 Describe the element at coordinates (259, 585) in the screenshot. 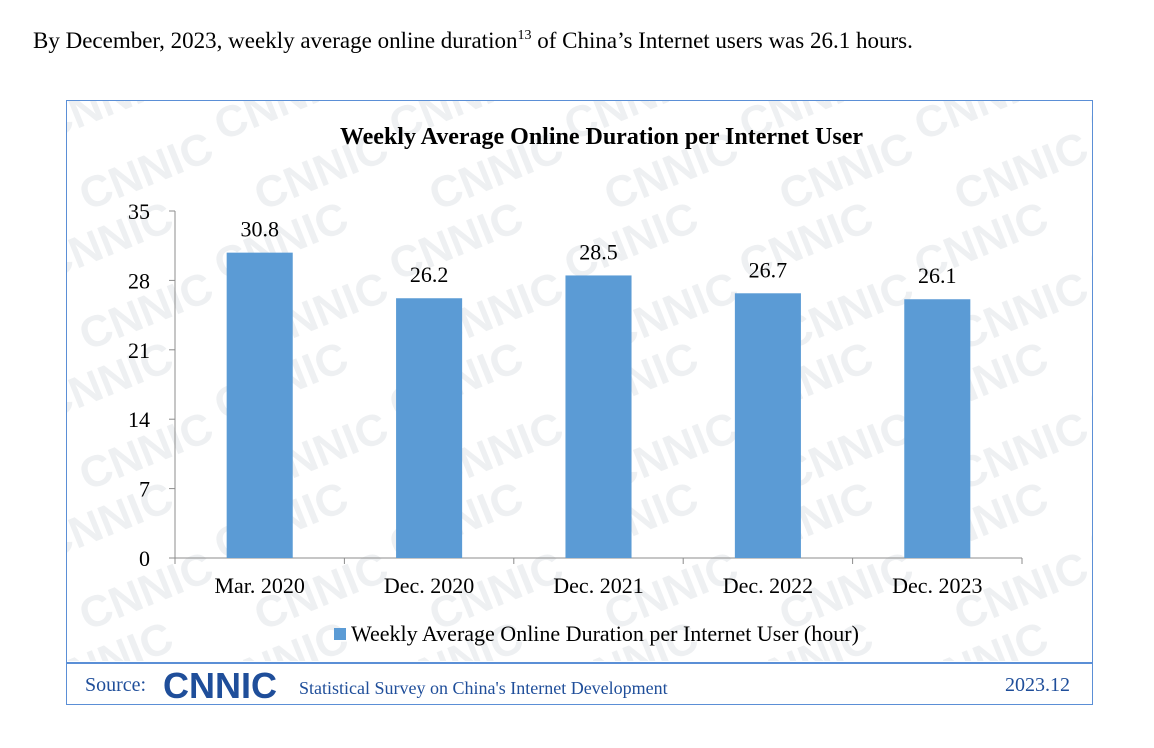

I see `x-tick-label: Mar. 2020` at that location.